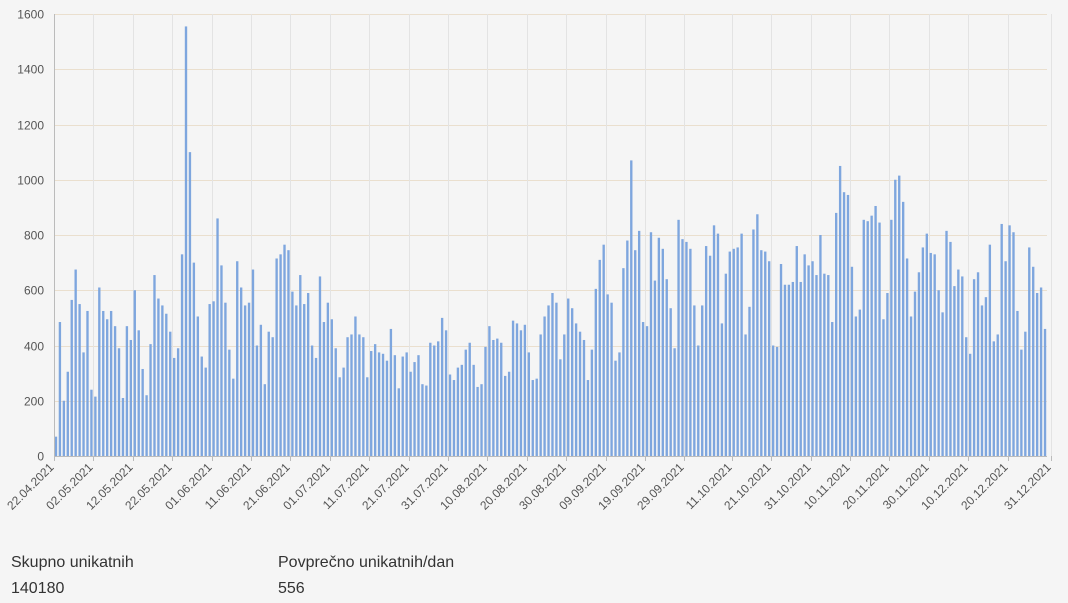 The height and width of the screenshot is (603, 1068). I want to click on y-tick-label: 1000, so click(30, 181).